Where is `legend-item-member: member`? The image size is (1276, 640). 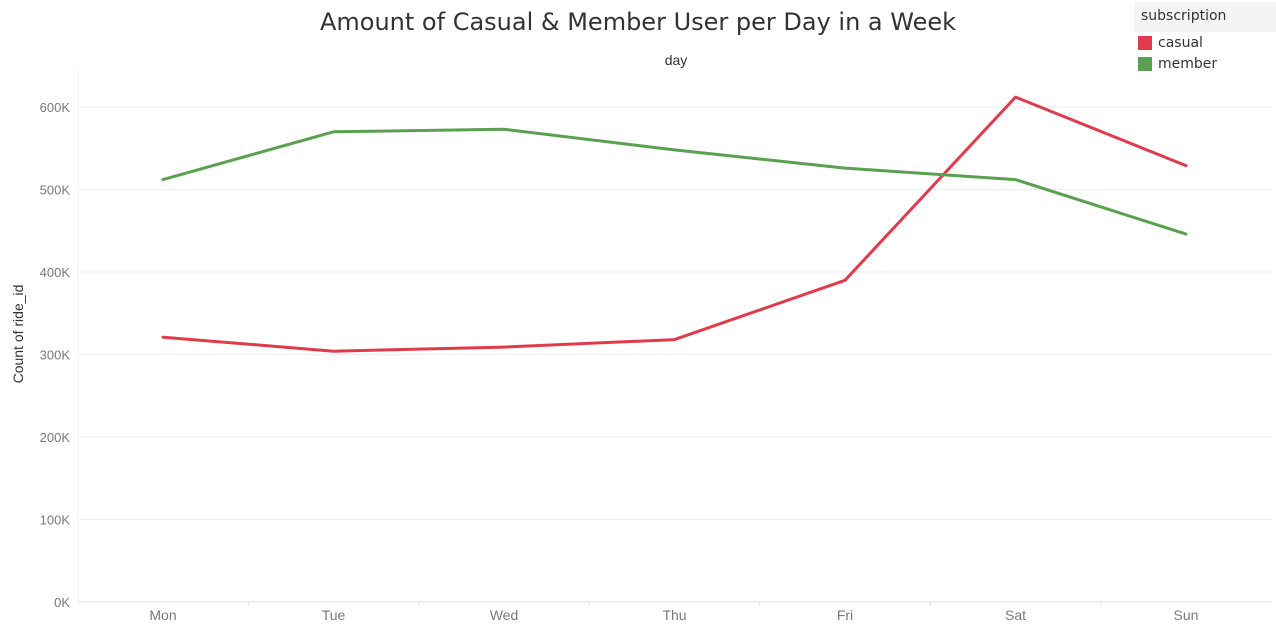
legend-item-member: member is located at coordinates (1205, 63).